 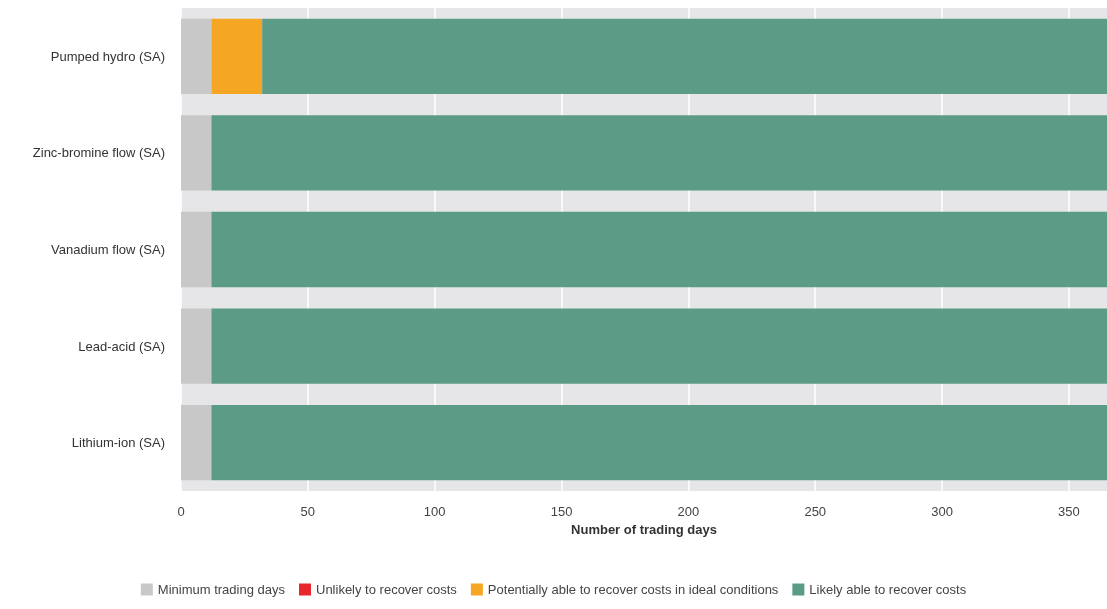 What do you see at coordinates (108, 249) in the screenshot?
I see `y-tick-label: Vanadium flow (SA)` at bounding box center [108, 249].